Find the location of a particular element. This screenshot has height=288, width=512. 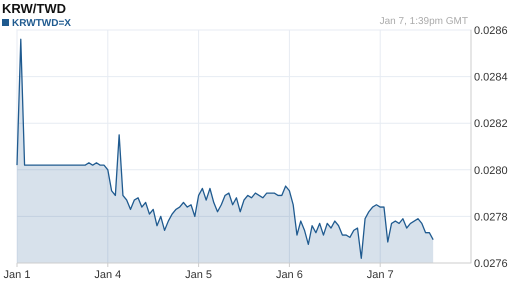

y-tick-label: 0.0286 is located at coordinates (491, 31).